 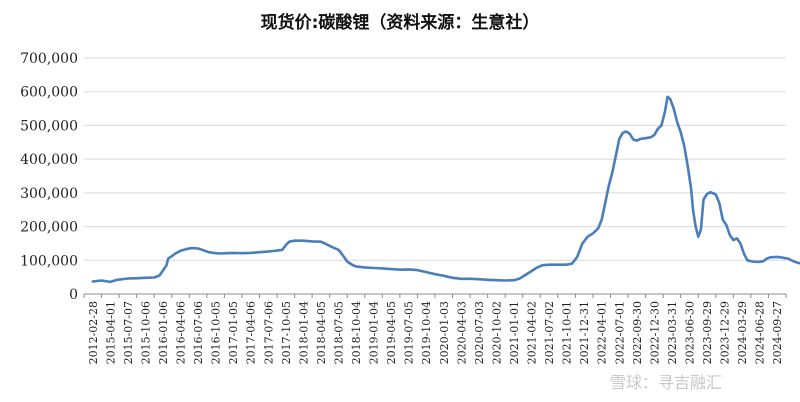 I want to click on x-tick-label-32: 2022-12-30, so click(x=654, y=332).